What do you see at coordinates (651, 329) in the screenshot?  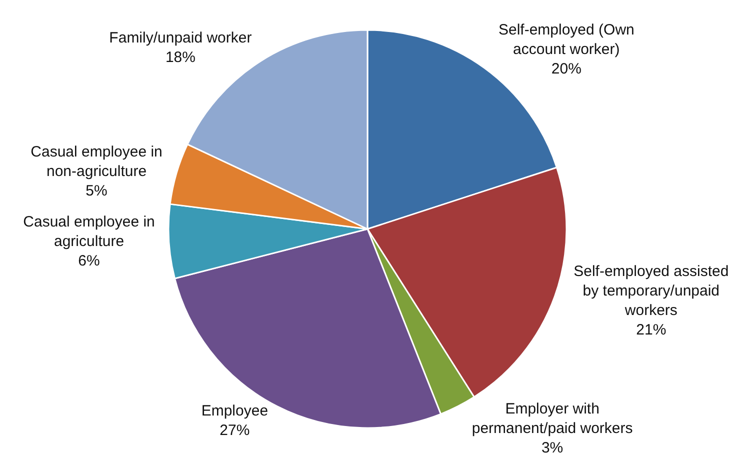 I see `data-label: 21%` at bounding box center [651, 329].